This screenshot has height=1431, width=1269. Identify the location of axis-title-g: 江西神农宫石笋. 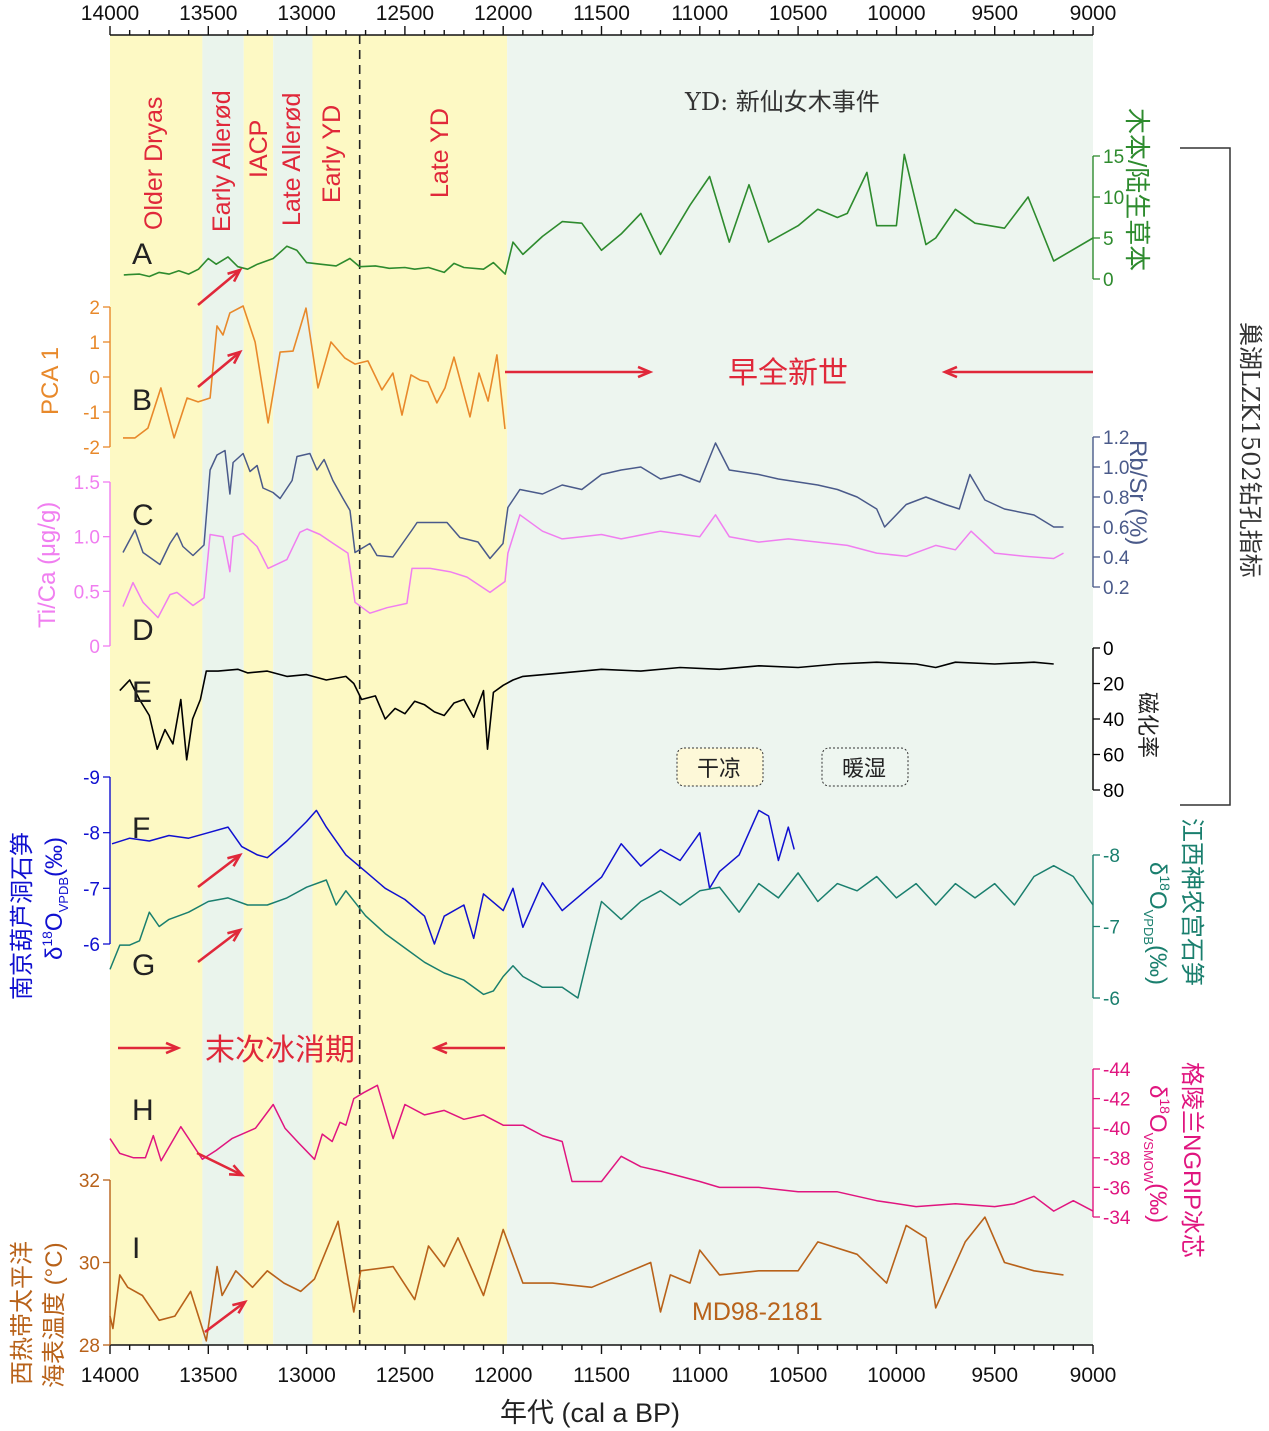
(1191, 902).